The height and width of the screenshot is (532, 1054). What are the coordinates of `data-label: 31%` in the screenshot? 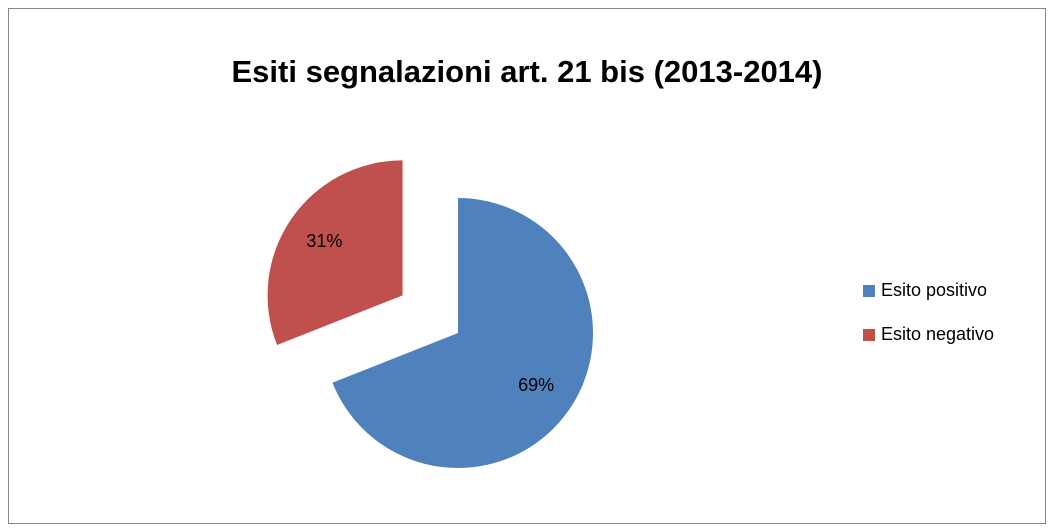 It's located at (324, 241).